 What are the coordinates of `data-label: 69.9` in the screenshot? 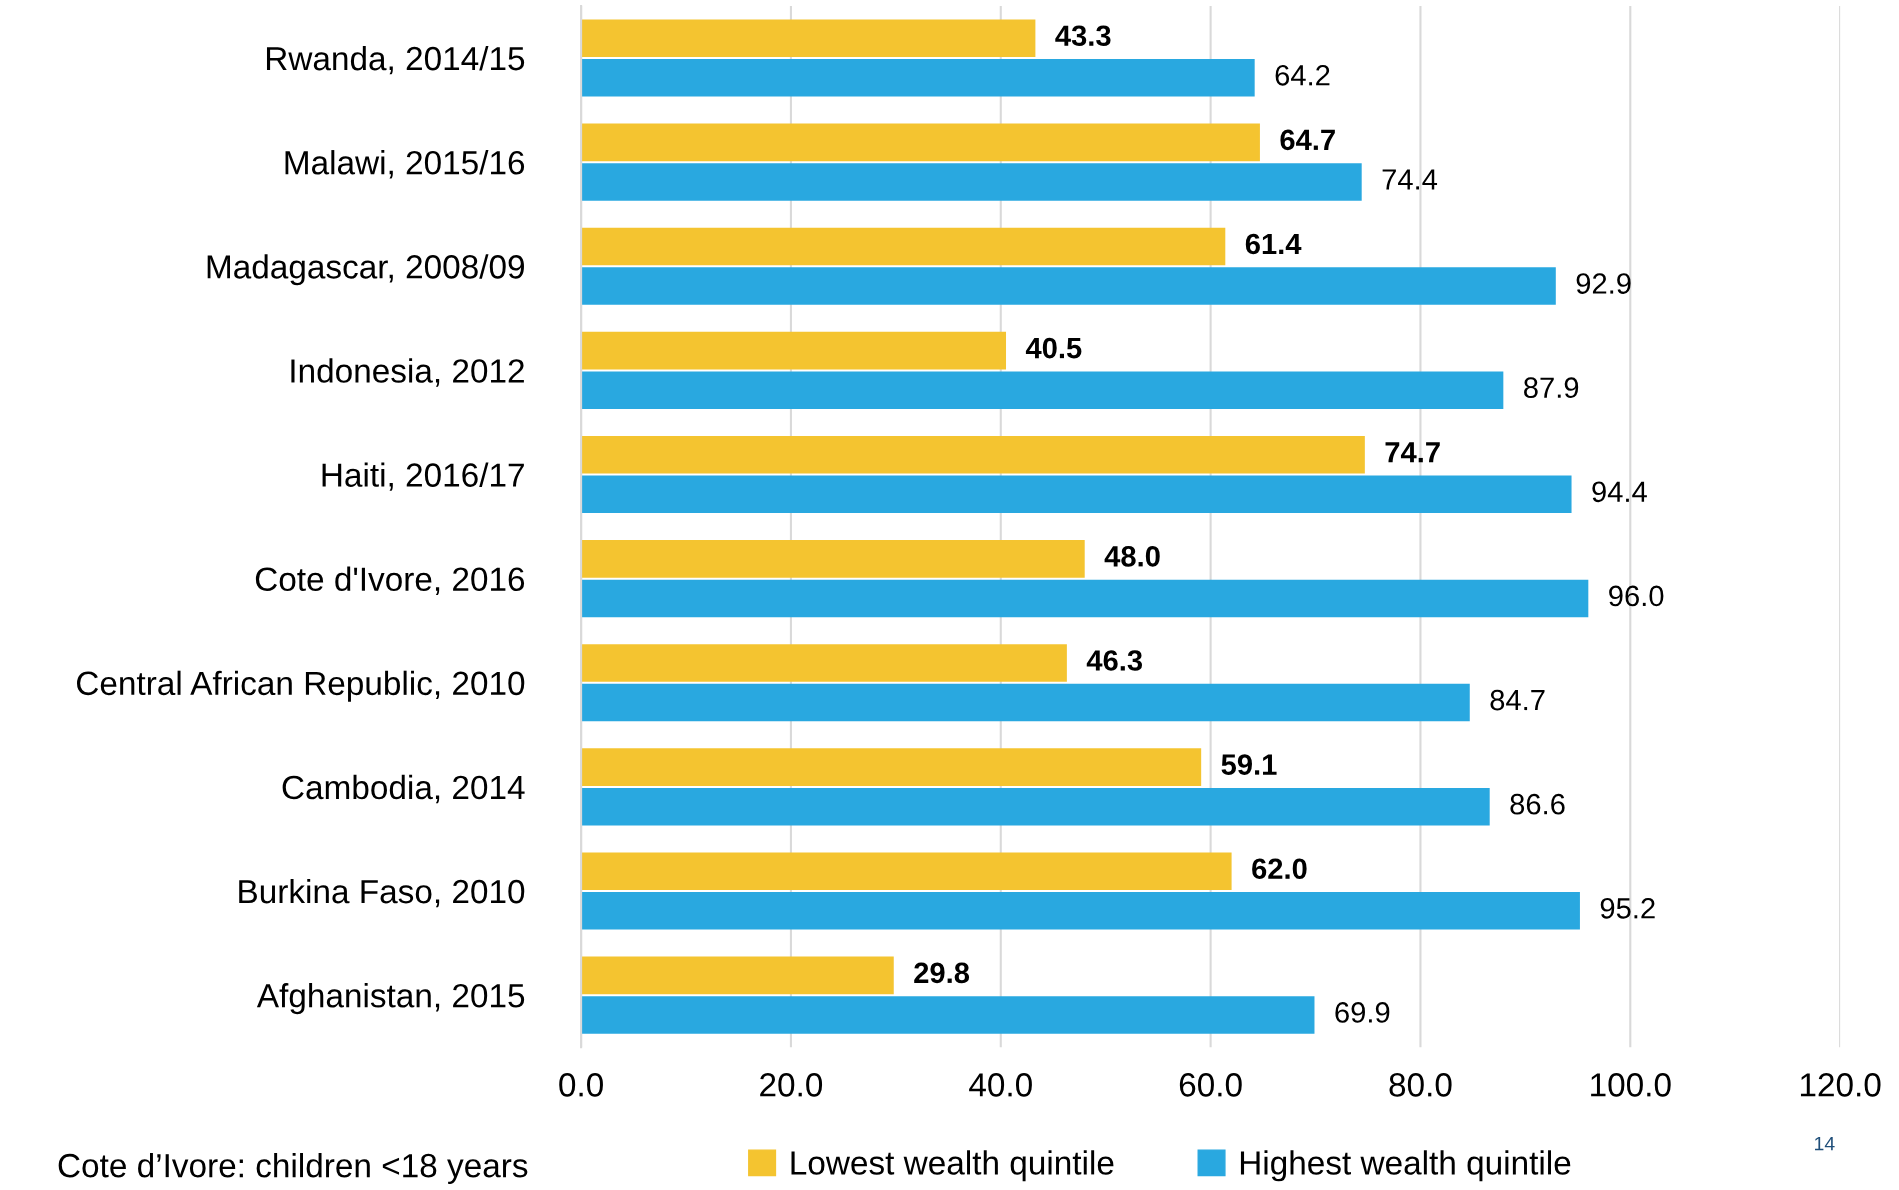 It's located at (1362, 1012).